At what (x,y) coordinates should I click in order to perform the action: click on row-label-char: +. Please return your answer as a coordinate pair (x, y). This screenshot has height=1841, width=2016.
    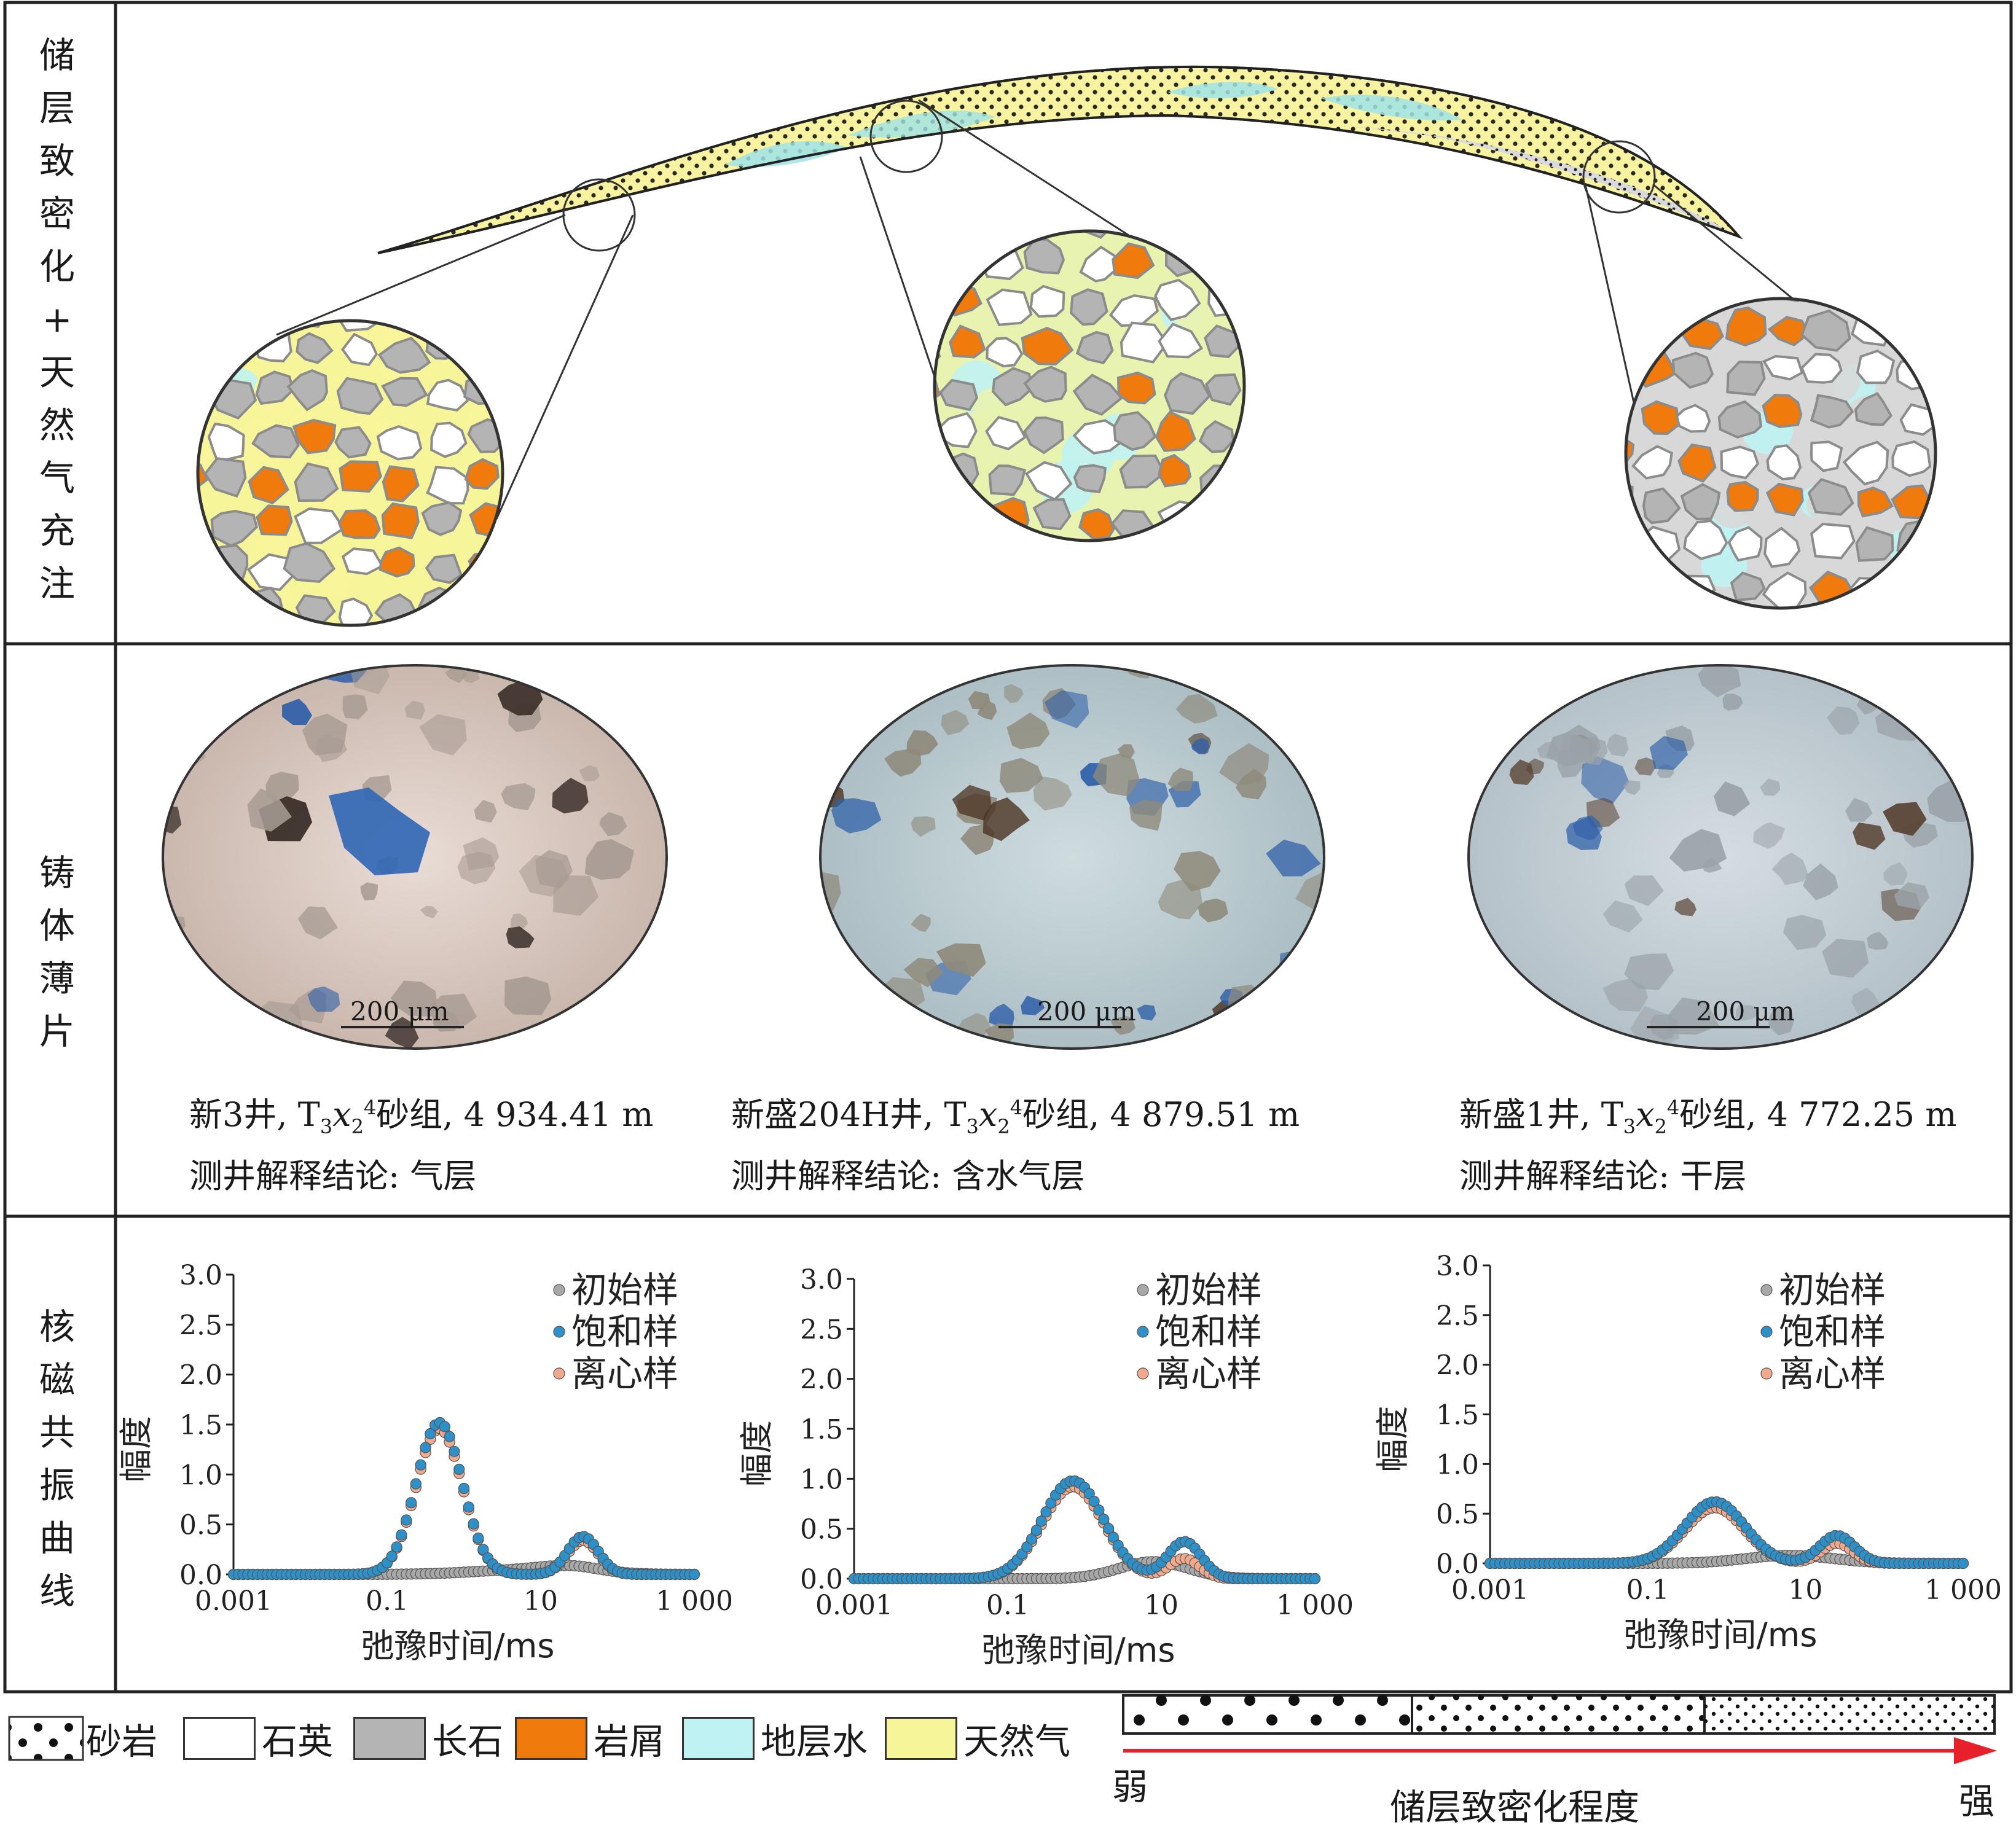
    Looking at the image, I should click on (57, 319).